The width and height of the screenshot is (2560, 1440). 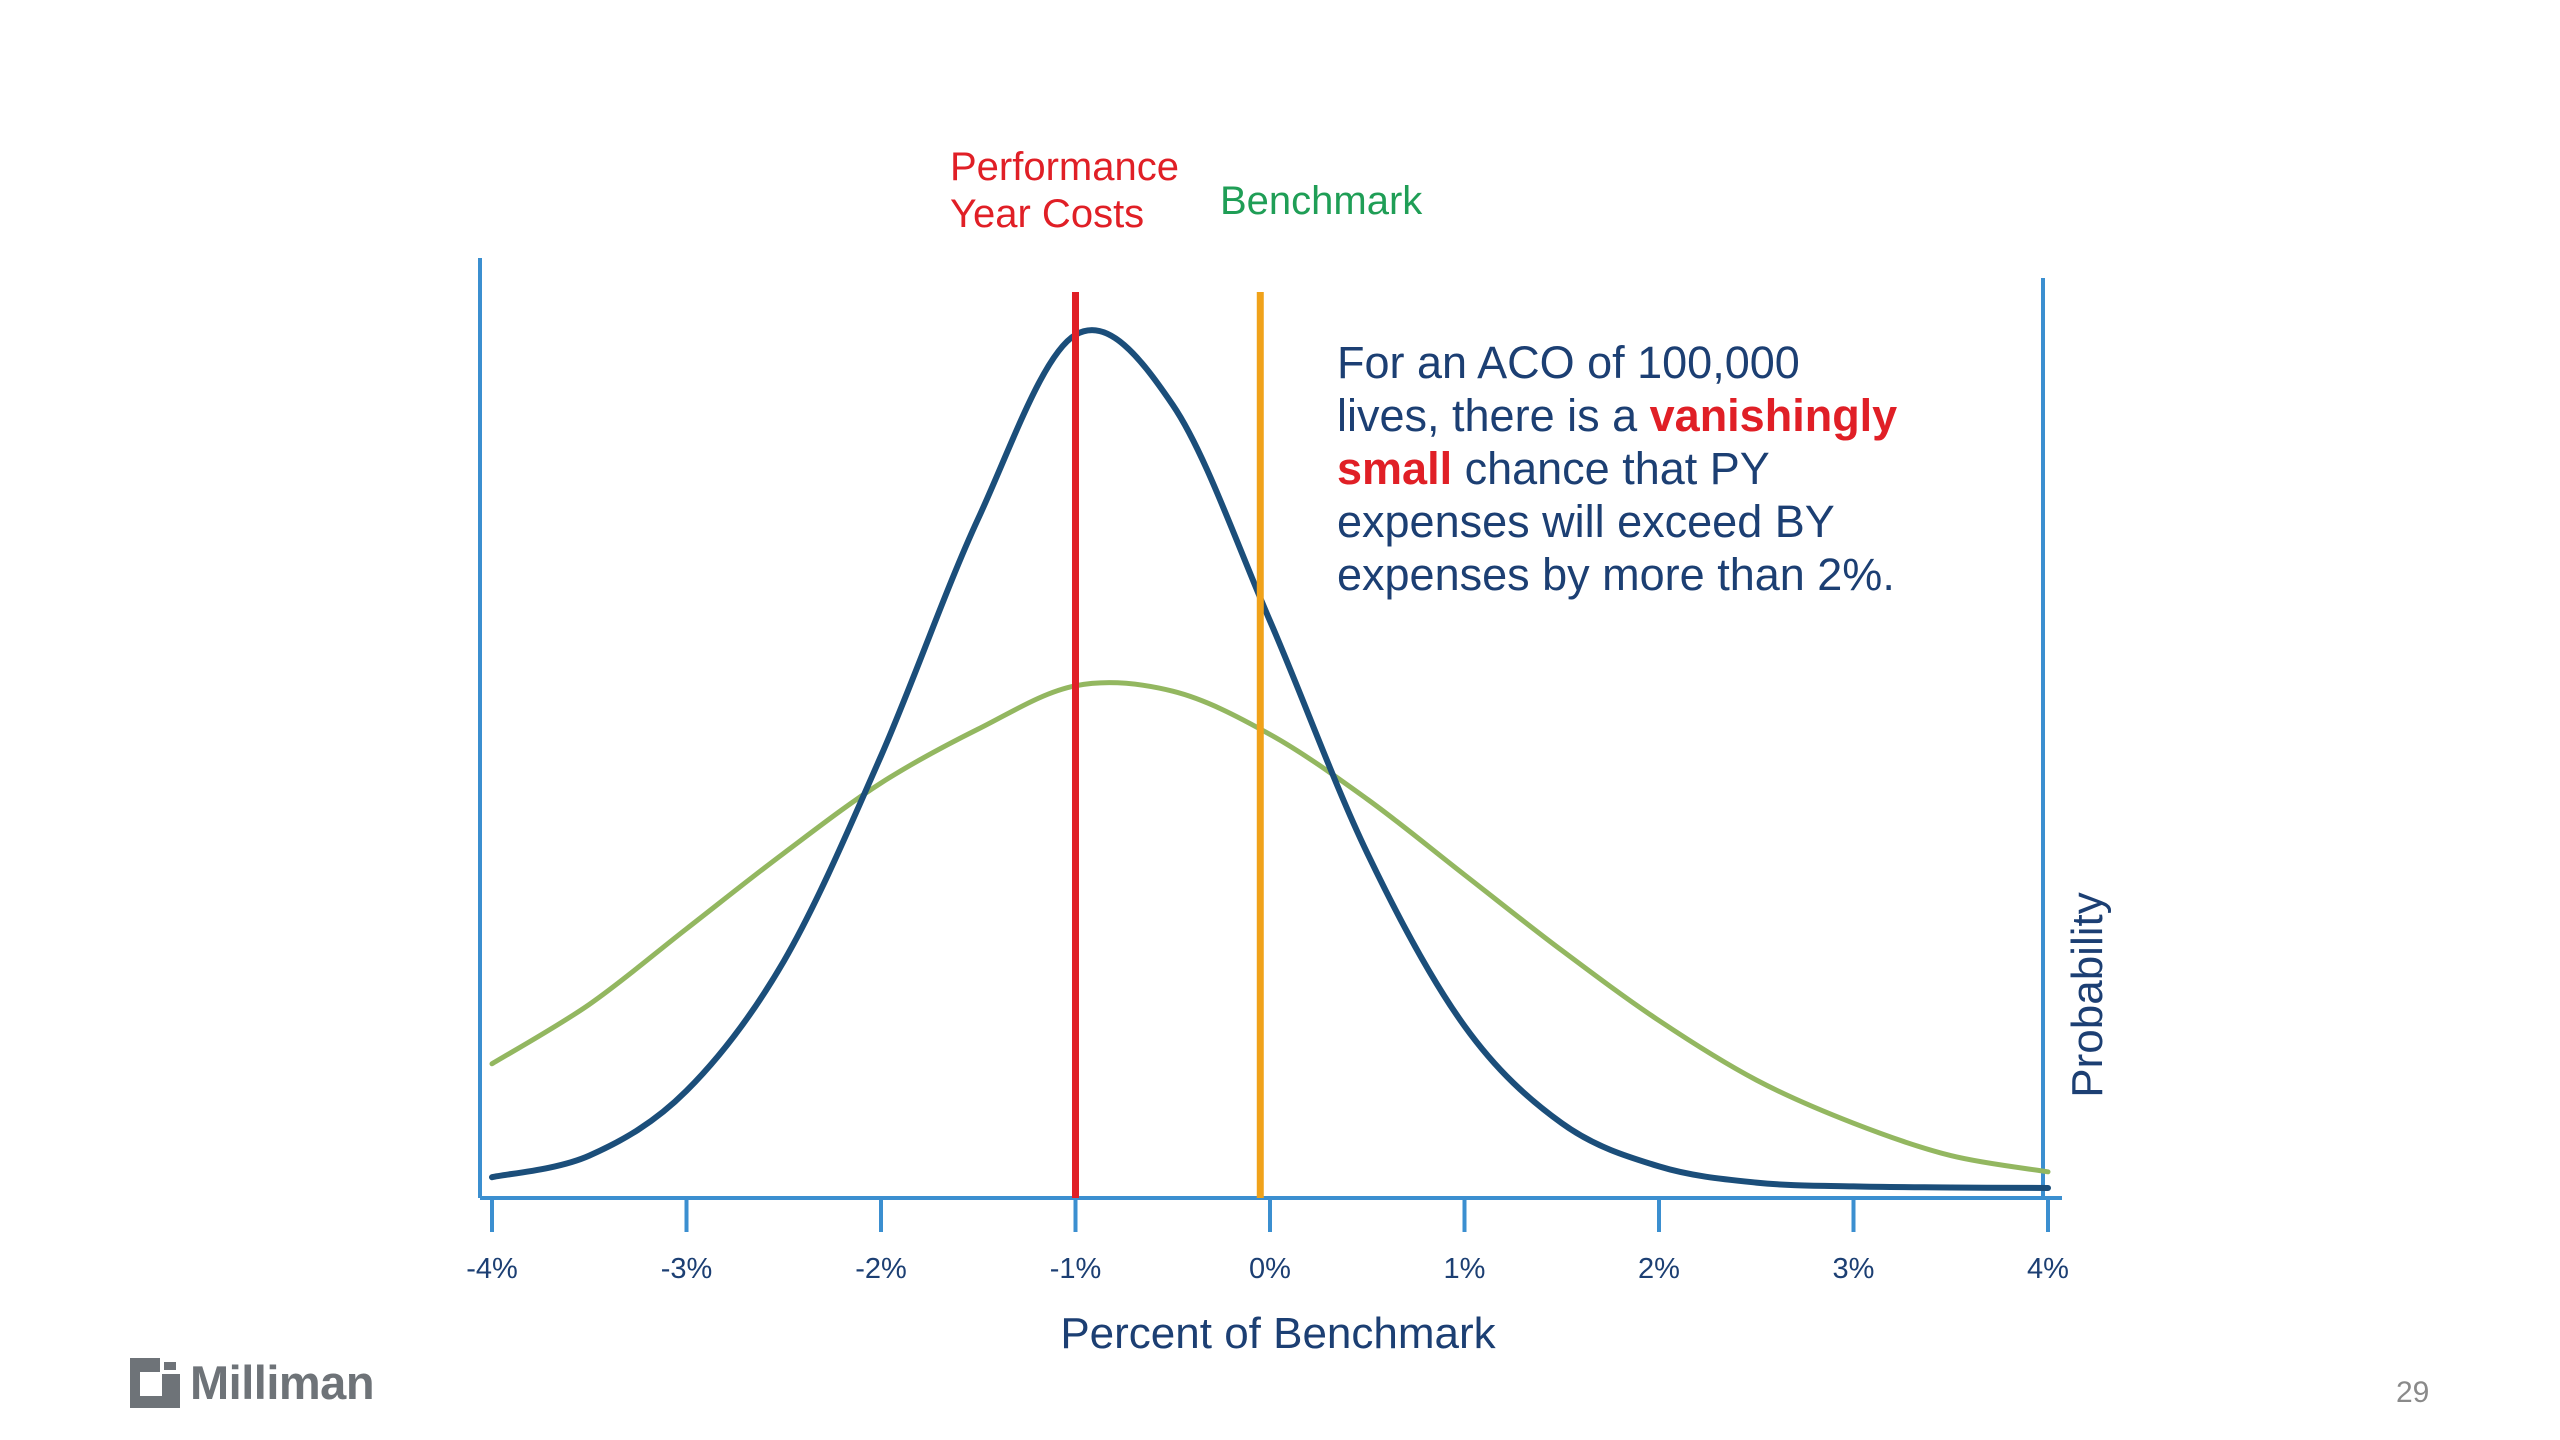 I want to click on x-tick-label: -3%, so click(x=687, y=1269).